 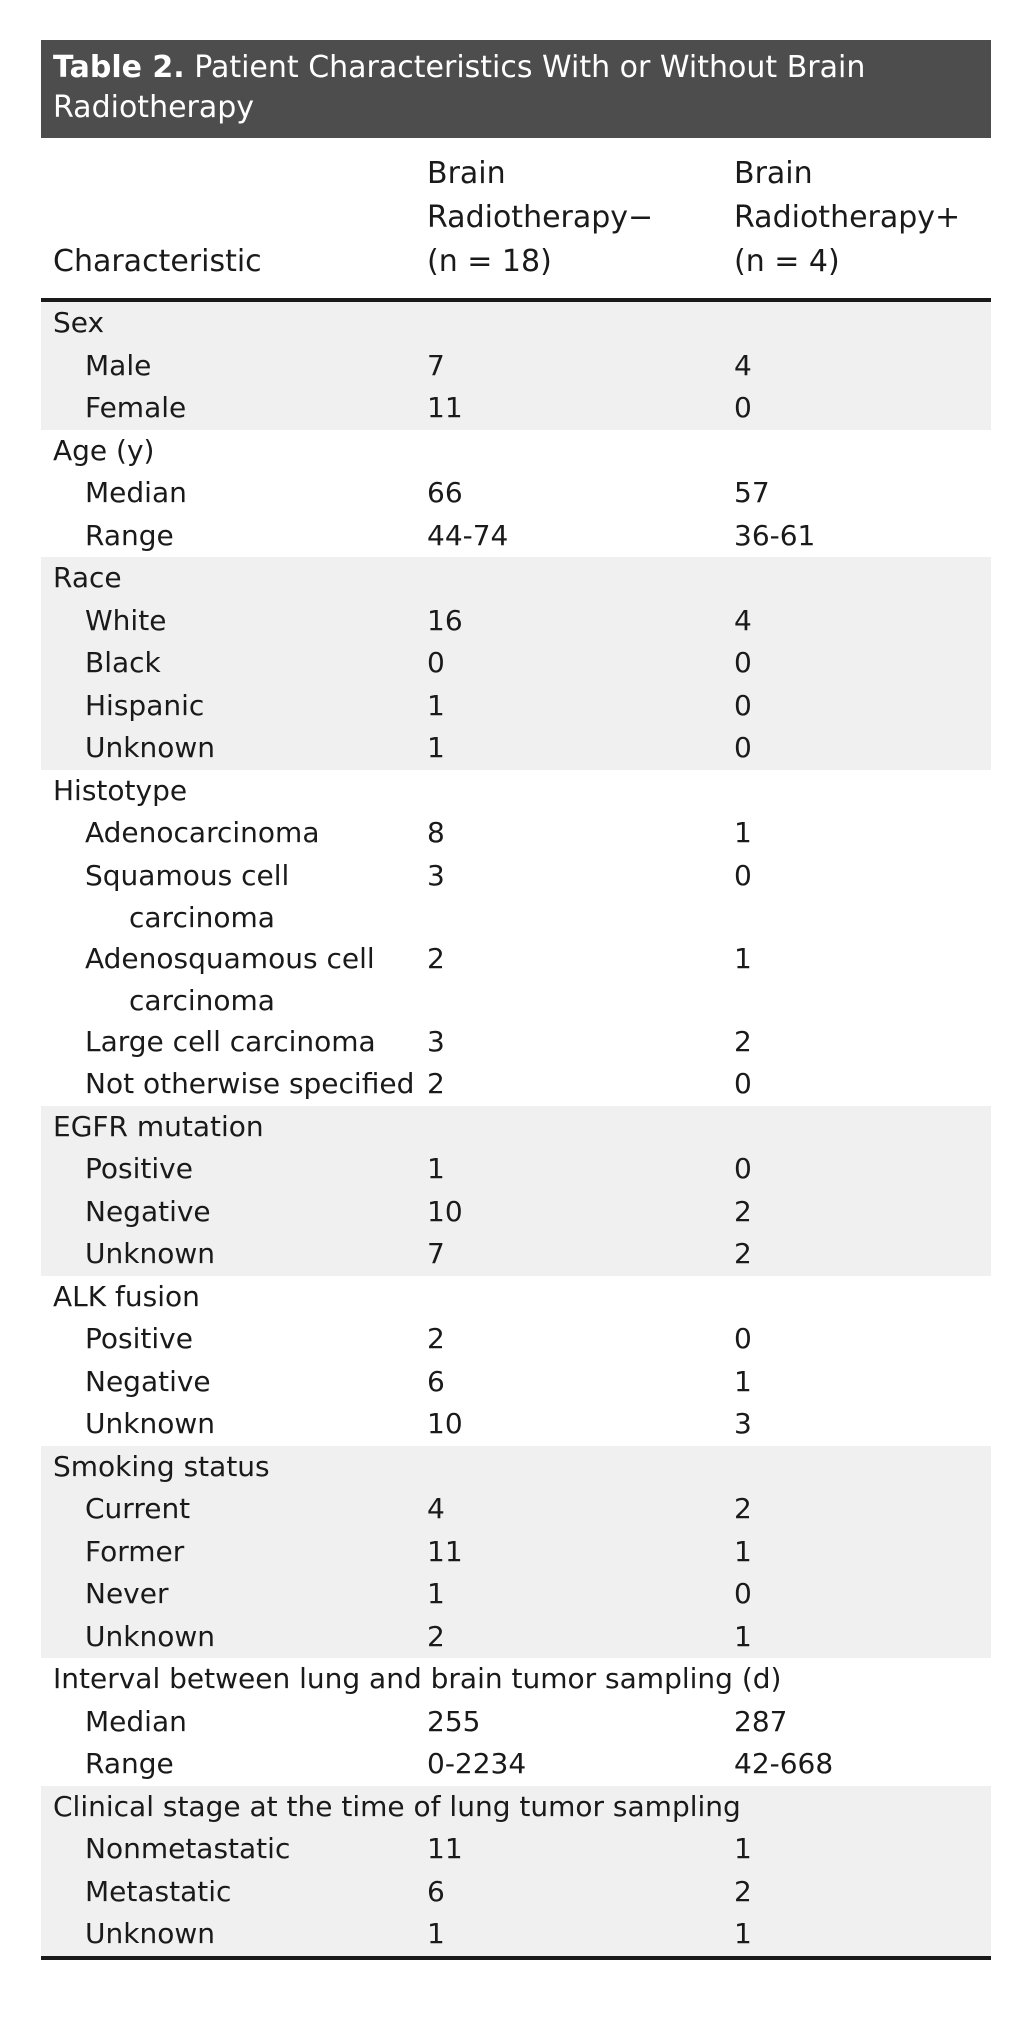 What do you see at coordinates (743, 620) in the screenshot?
I see `value-with-radiotherapy: 4` at bounding box center [743, 620].